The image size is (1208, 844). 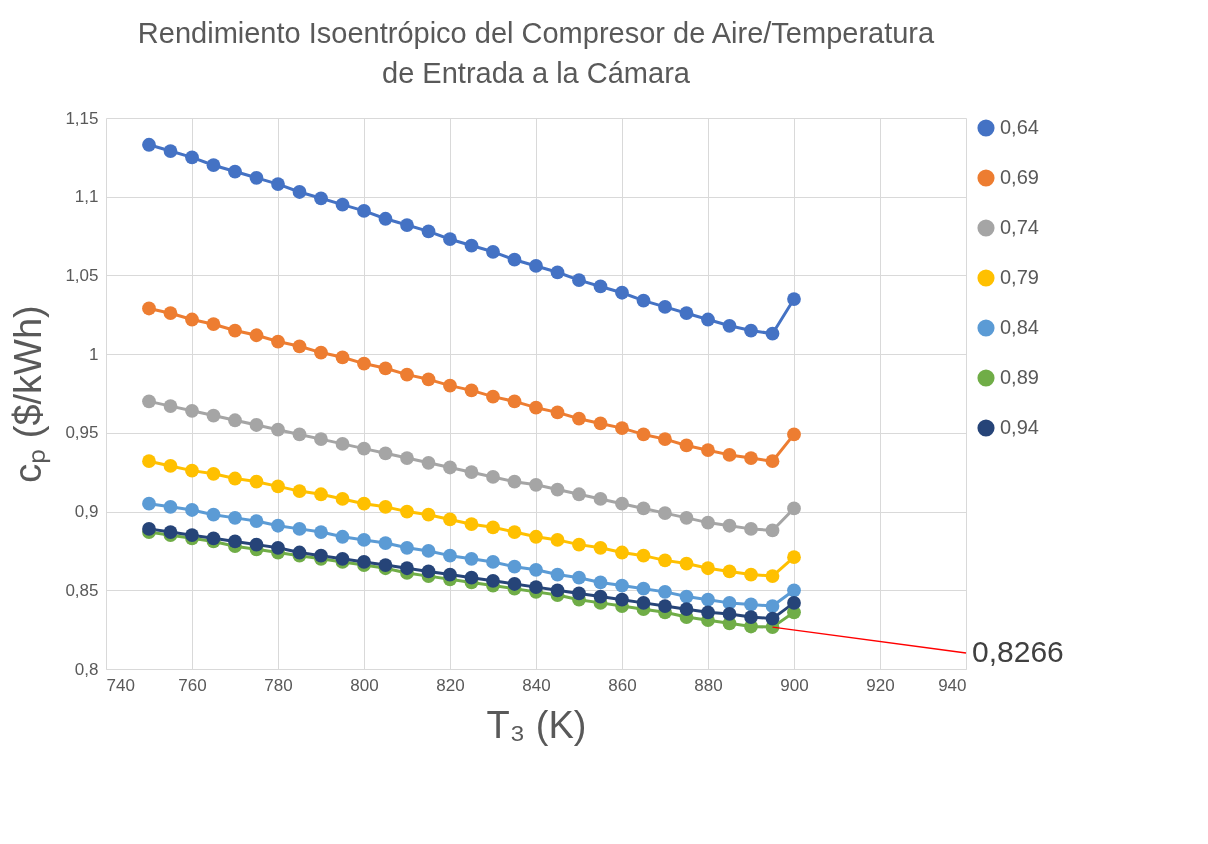 What do you see at coordinates (880, 685) in the screenshot?
I see `x-tick-label: 920` at bounding box center [880, 685].